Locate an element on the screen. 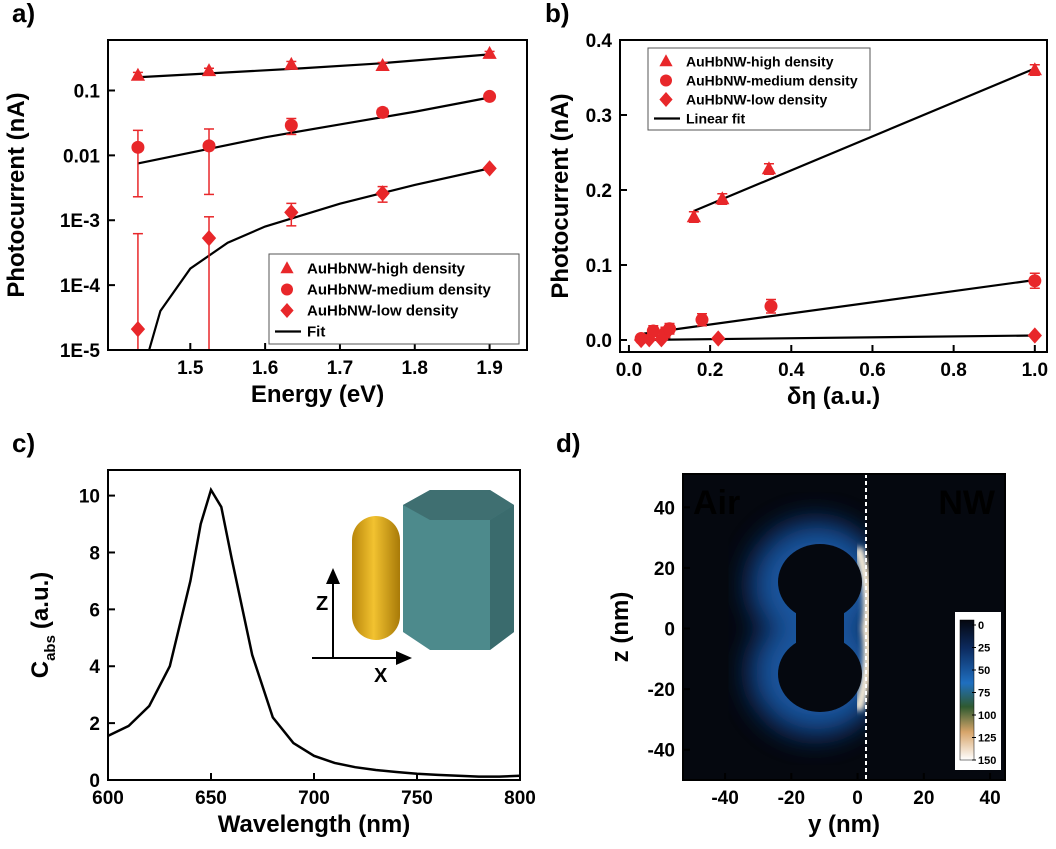 The height and width of the screenshot is (849, 1056). x-tick-label: 40 is located at coordinates (990, 798).